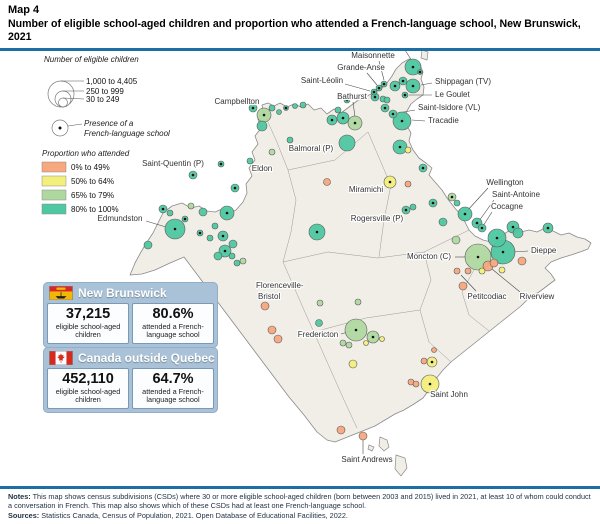  What do you see at coordinates (269, 296) in the screenshot?
I see `map-place-label: Bristol` at bounding box center [269, 296].